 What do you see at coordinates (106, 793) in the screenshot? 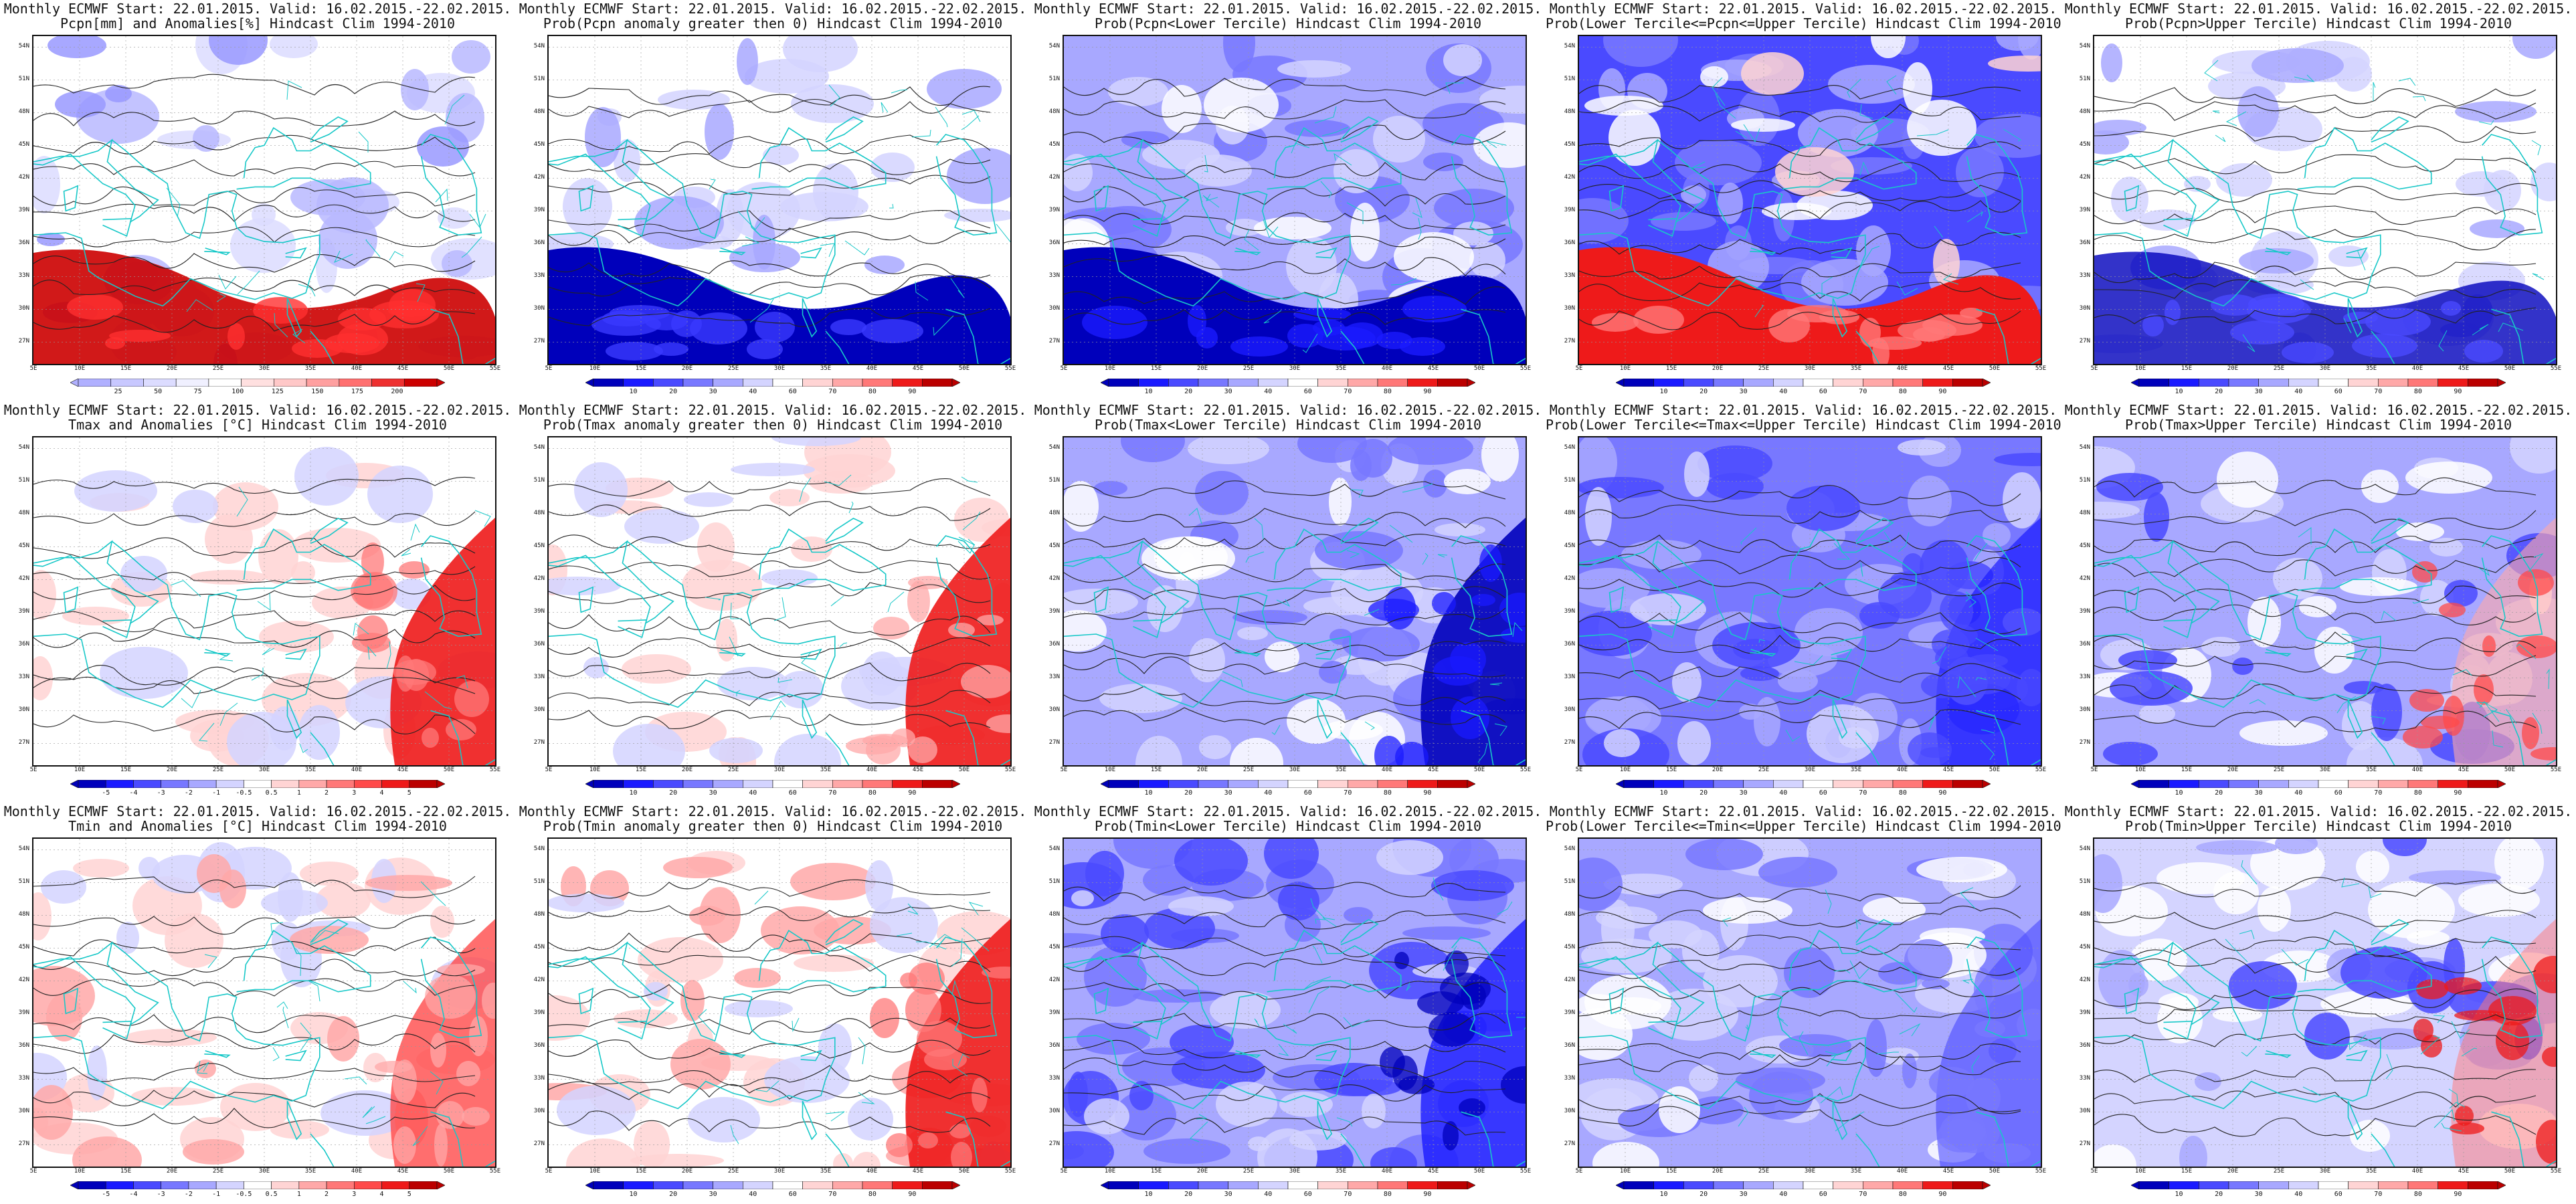
I see `colorbar-tick-label: -5` at bounding box center [106, 793].